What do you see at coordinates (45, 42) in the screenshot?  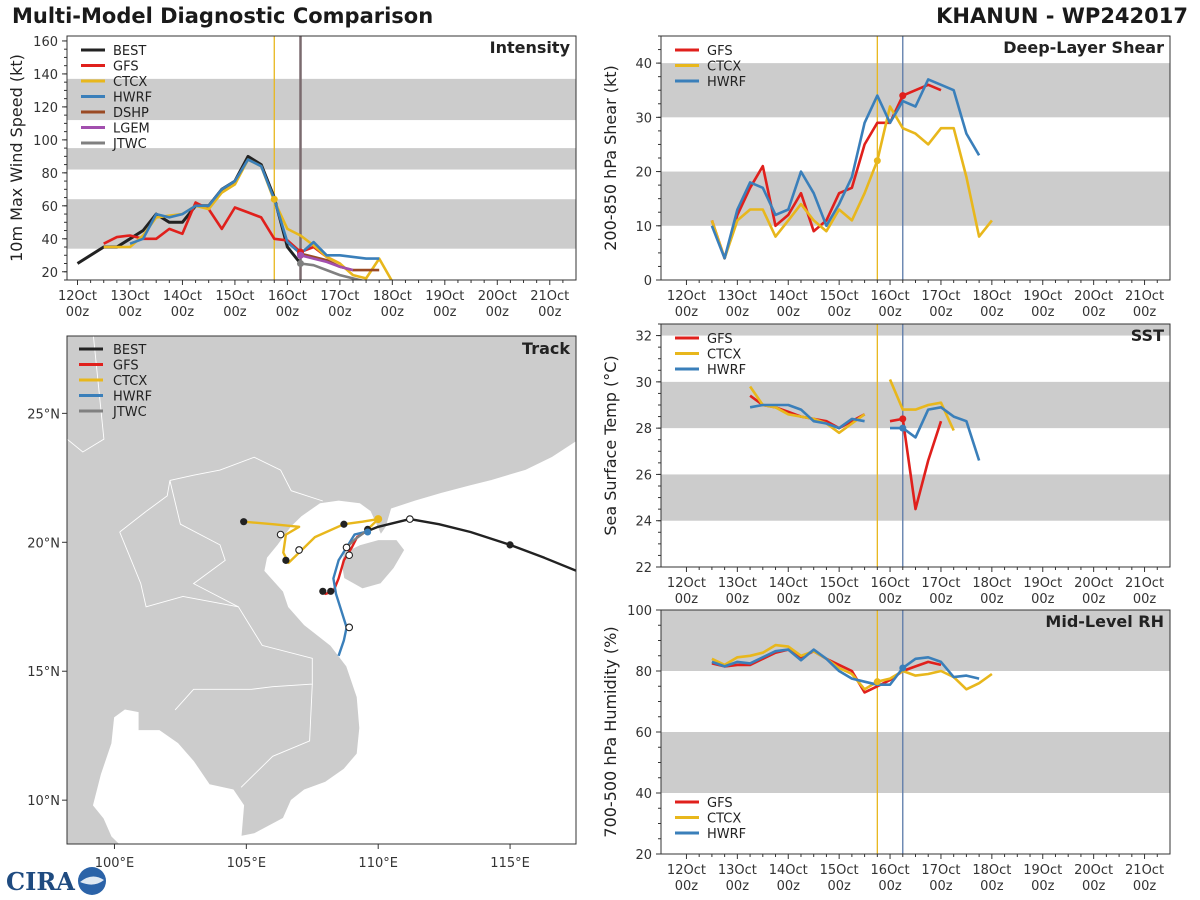 I see `y-tick-label: 160` at bounding box center [45, 42].